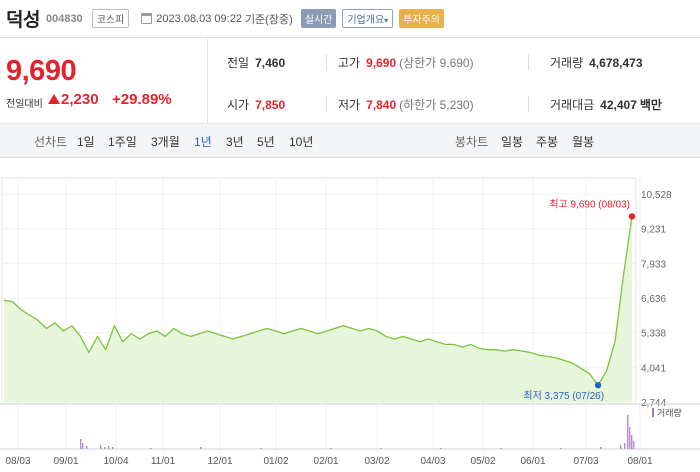 The width and height of the screenshot is (700, 472). I want to click on stock-name: 덕성, so click(23, 20).